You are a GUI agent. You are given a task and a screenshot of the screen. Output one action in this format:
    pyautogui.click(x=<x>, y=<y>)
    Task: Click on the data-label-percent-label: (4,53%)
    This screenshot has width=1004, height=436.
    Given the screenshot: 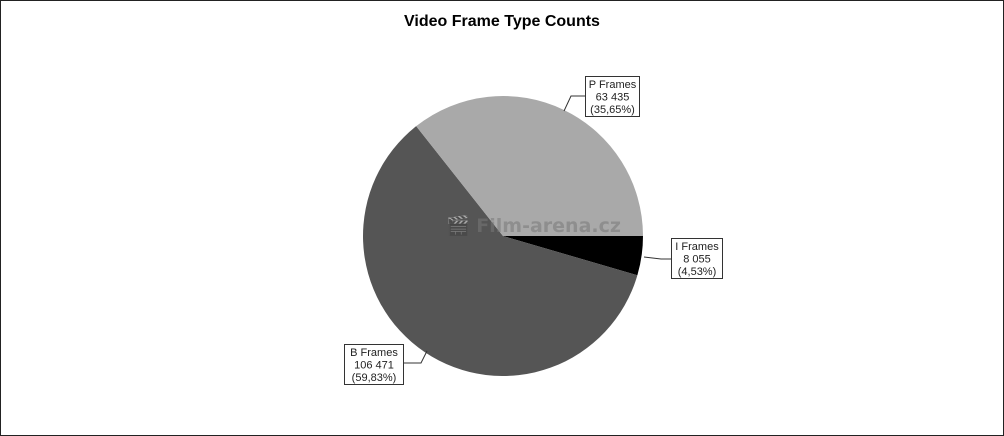 What is the action you would take?
    pyautogui.click(x=697, y=272)
    